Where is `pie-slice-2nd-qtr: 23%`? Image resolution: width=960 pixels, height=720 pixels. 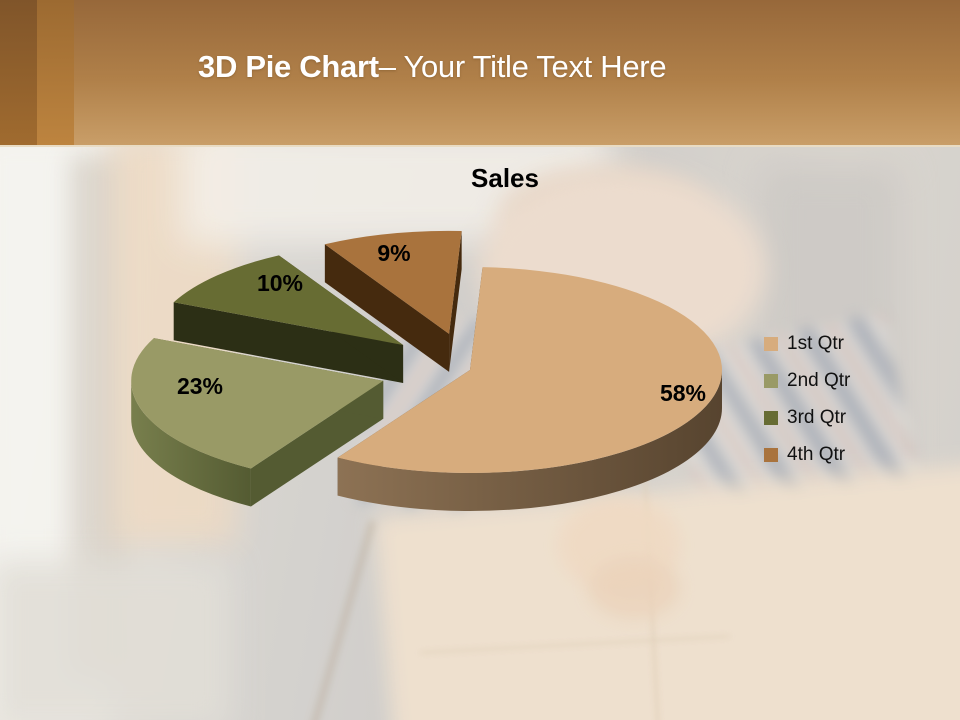 pie-slice-2nd-qtr: 23% is located at coordinates (257, 422).